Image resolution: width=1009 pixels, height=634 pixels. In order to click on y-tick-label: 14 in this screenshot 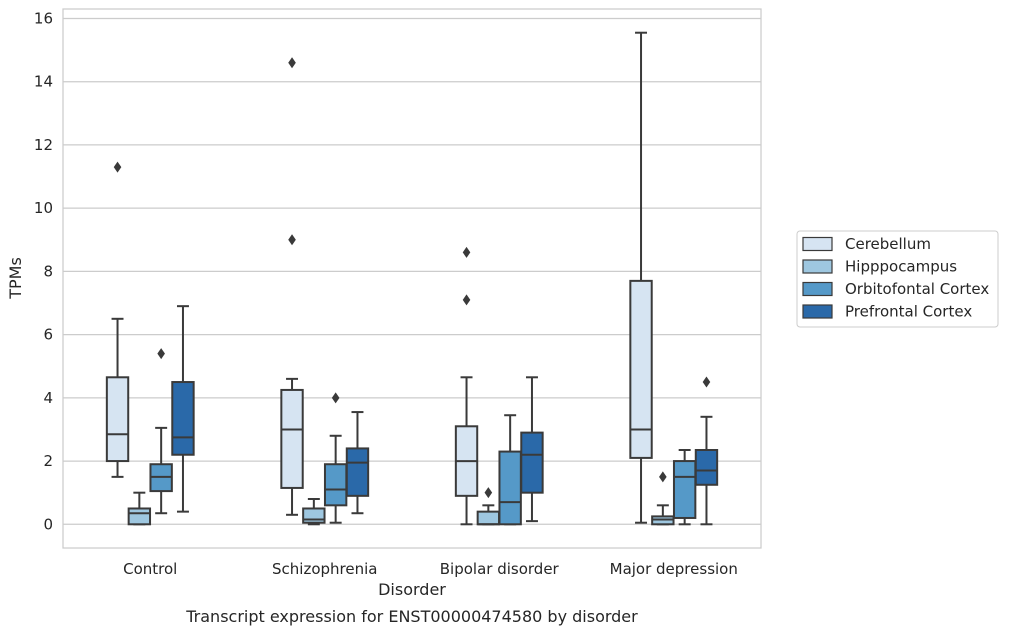, I will do `click(43, 82)`.